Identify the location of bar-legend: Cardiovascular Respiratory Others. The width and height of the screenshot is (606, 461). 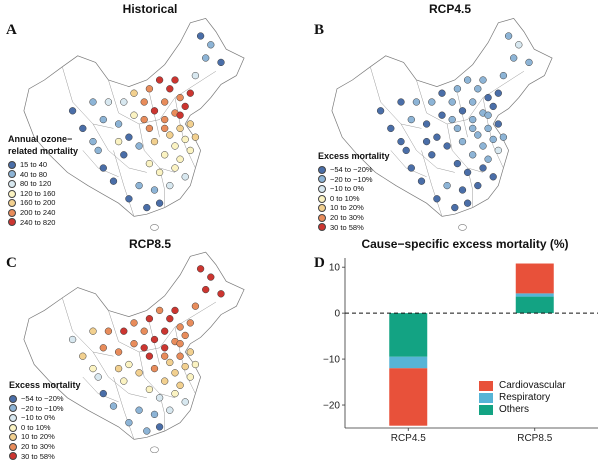
(522, 398).